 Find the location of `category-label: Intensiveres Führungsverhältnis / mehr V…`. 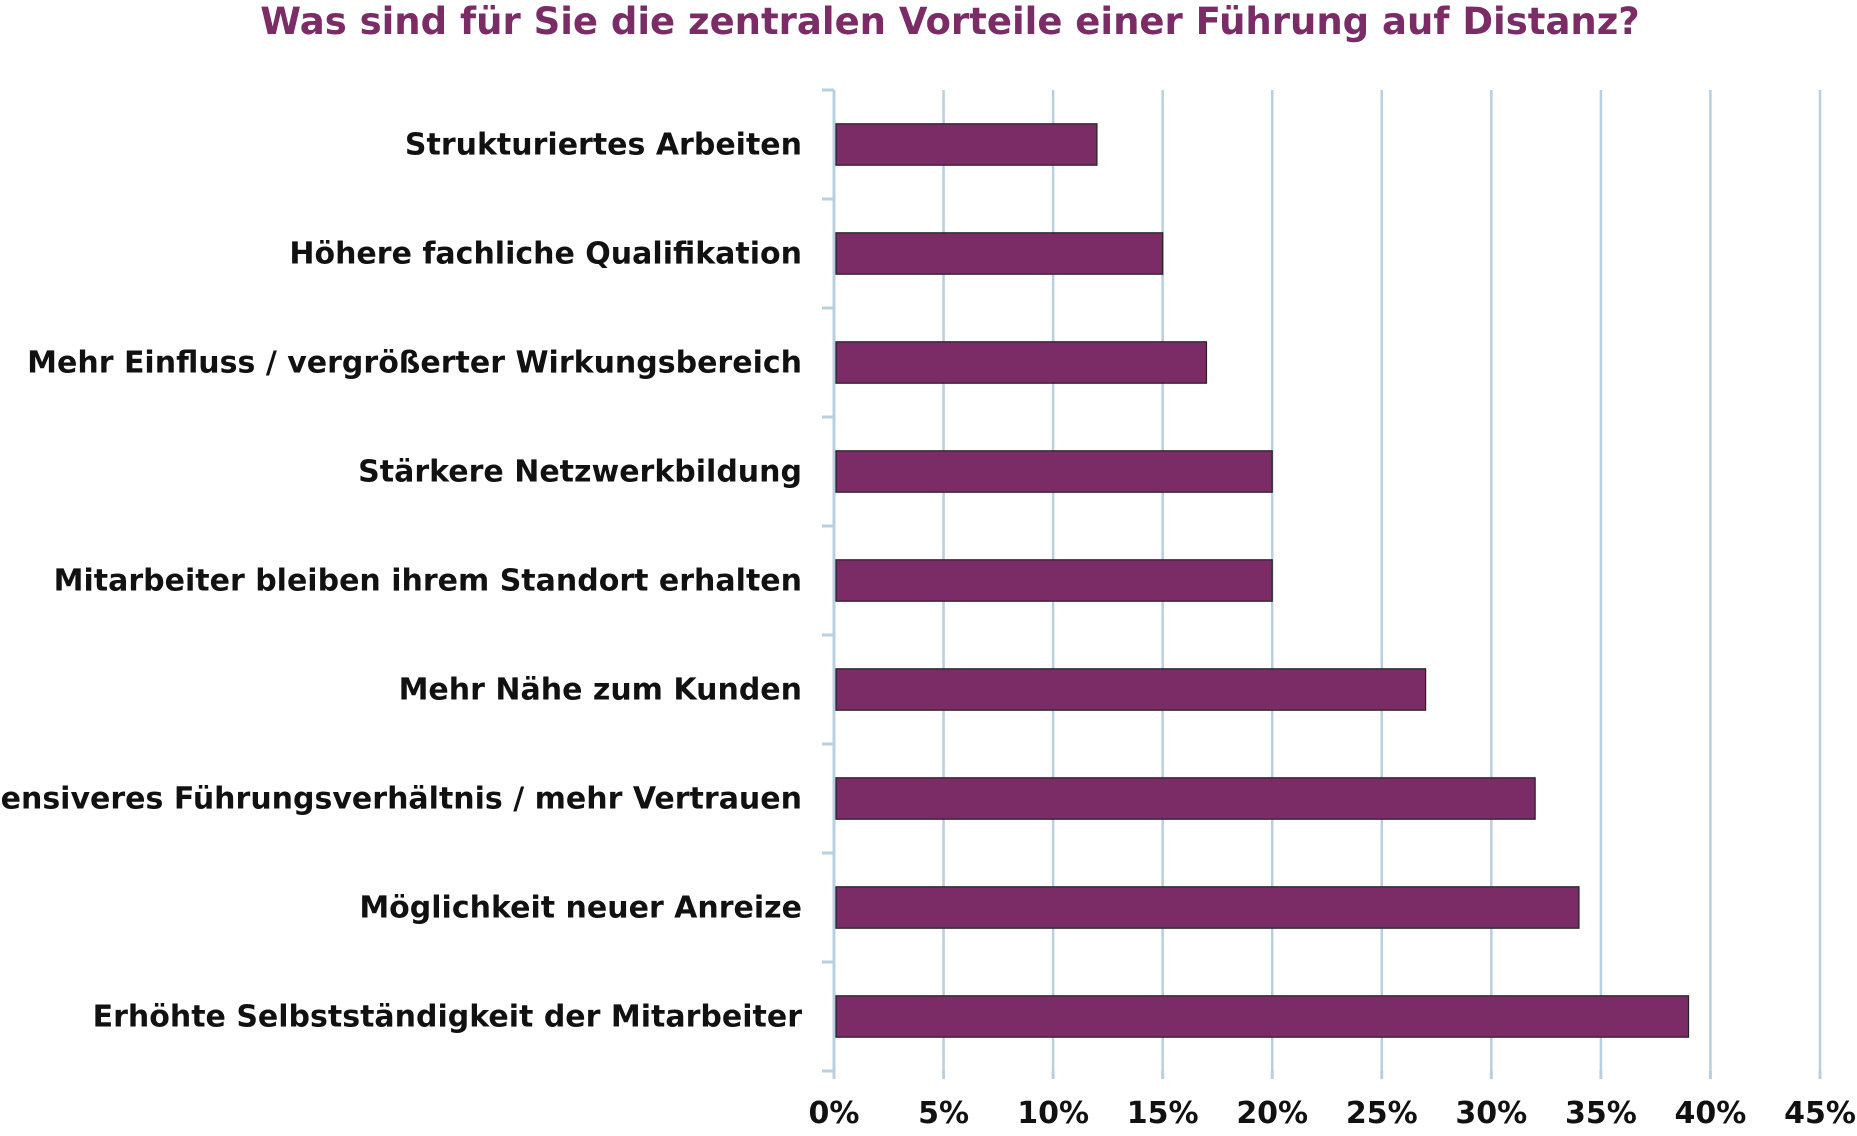

category-label: Intensiveres Führungsverhältnis / mehr V… is located at coordinates (401, 799).